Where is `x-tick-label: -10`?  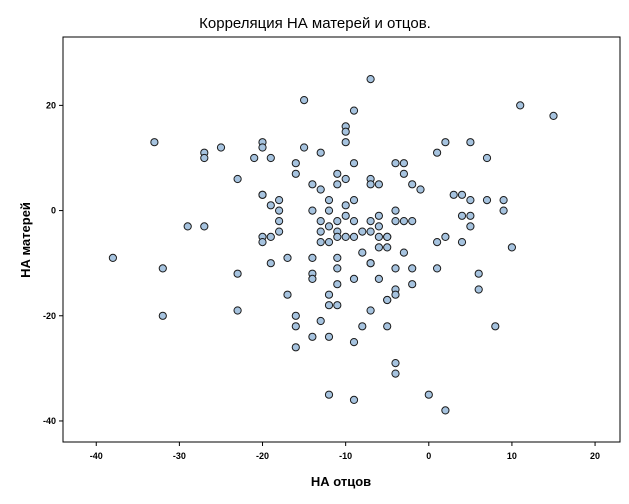 x-tick-label: -10 is located at coordinates (345, 456).